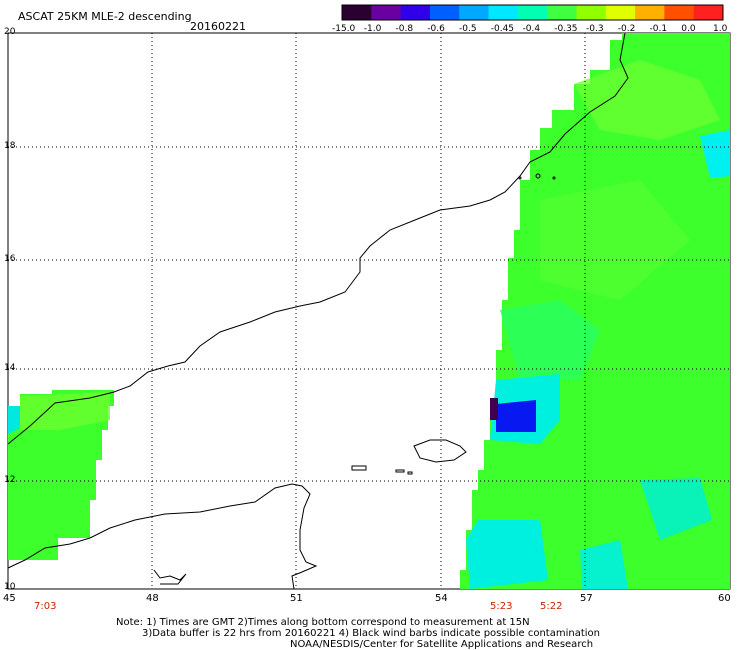 This screenshot has width=740, height=650. What do you see at coordinates (152, 598) in the screenshot?
I see `lon-label: 48` at bounding box center [152, 598].